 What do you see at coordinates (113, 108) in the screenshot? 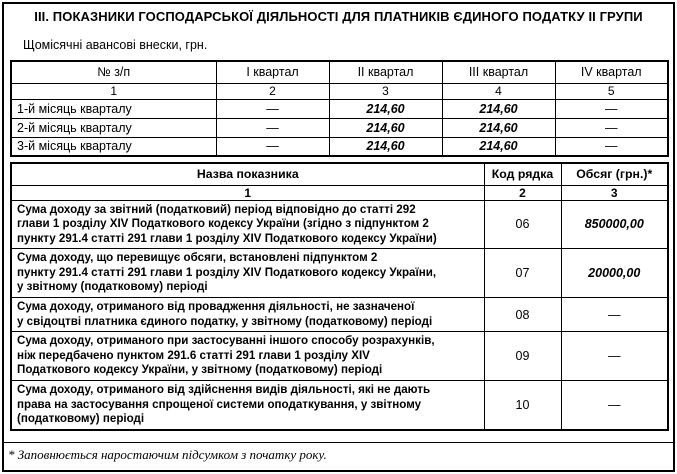
I see `row-label: 1-й місяць кварталу` at bounding box center [113, 108].